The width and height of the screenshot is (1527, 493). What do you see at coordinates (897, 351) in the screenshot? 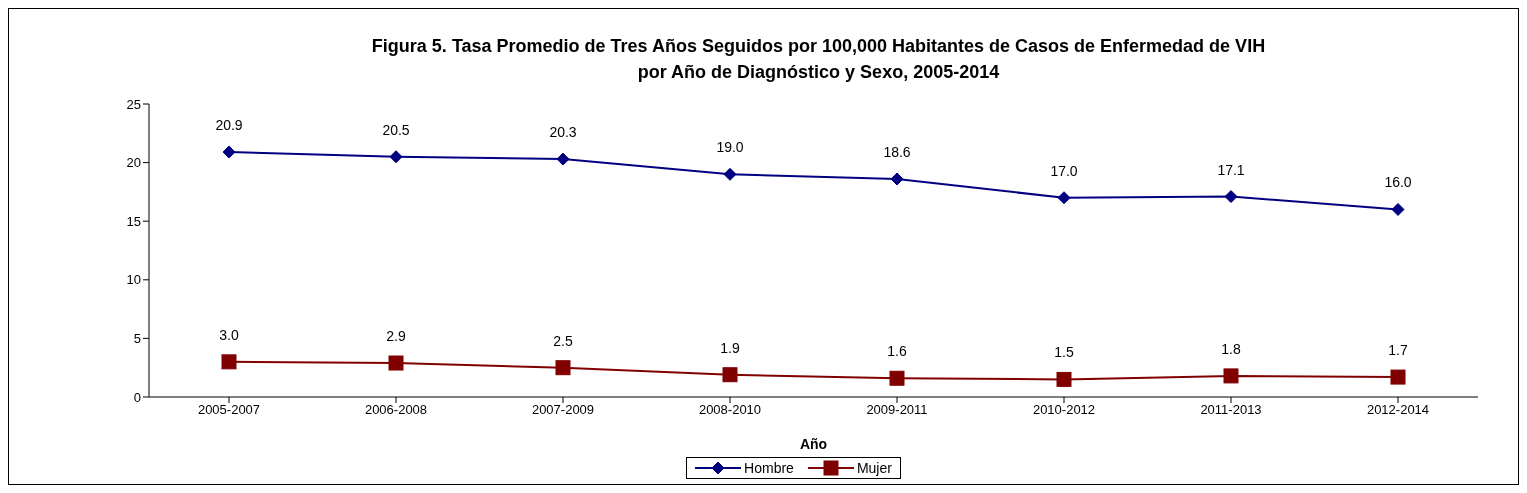
I see `data-label: 1.6` at bounding box center [897, 351].